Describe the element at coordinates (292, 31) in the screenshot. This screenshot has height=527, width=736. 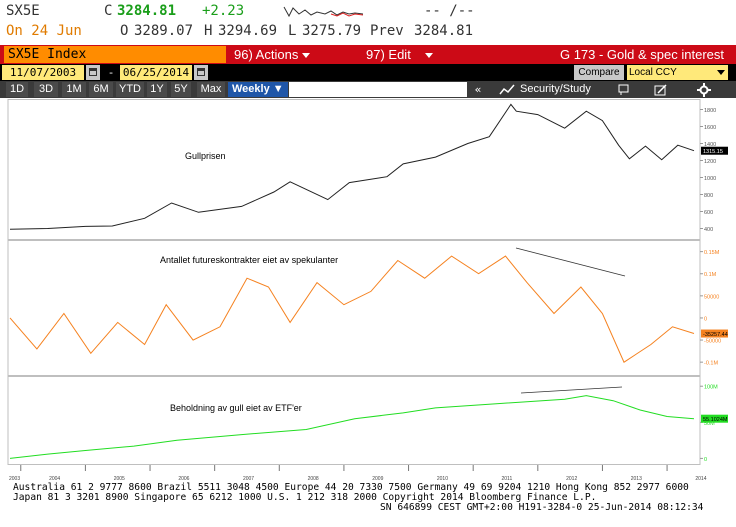
I see `low-prefix: L` at that location.